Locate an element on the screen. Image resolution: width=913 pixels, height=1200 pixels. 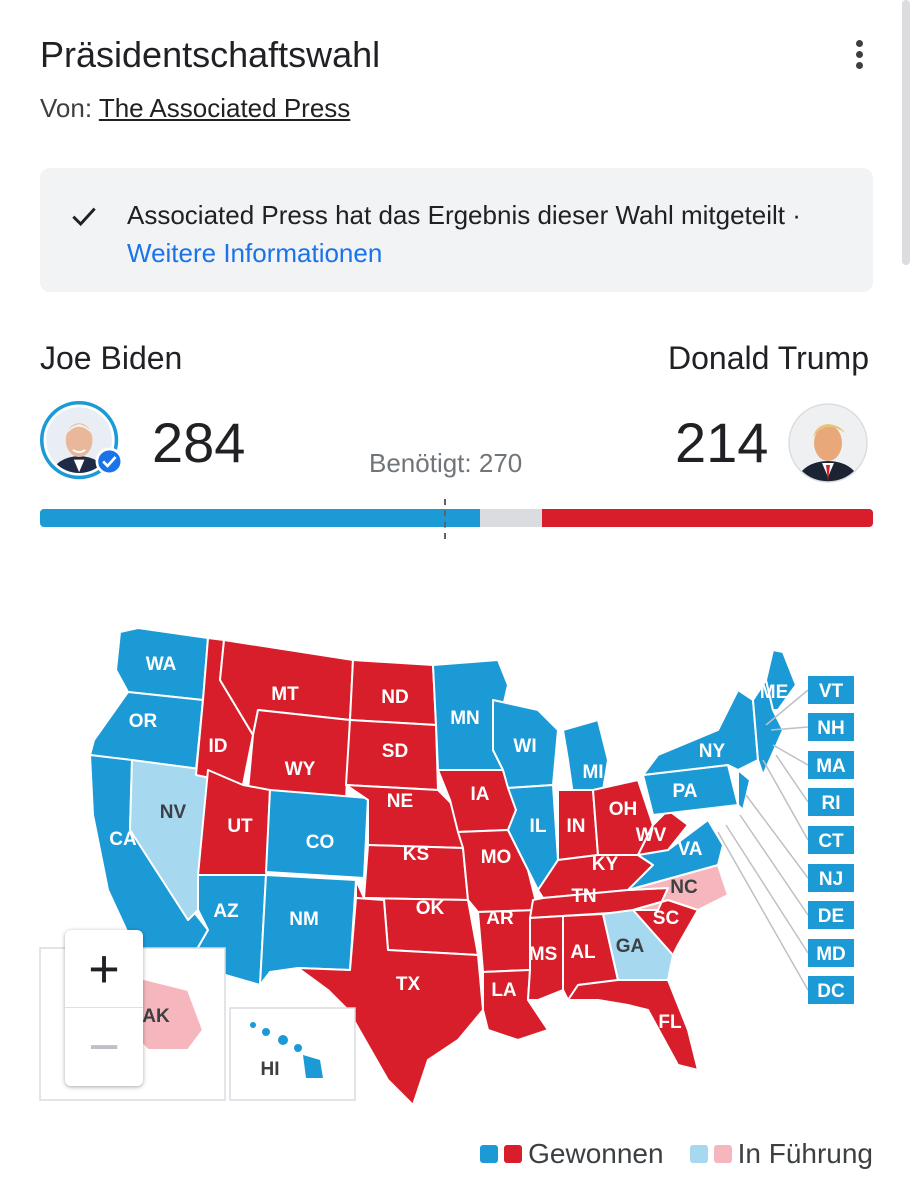
label-nd: ND is located at coordinates (394, 697).